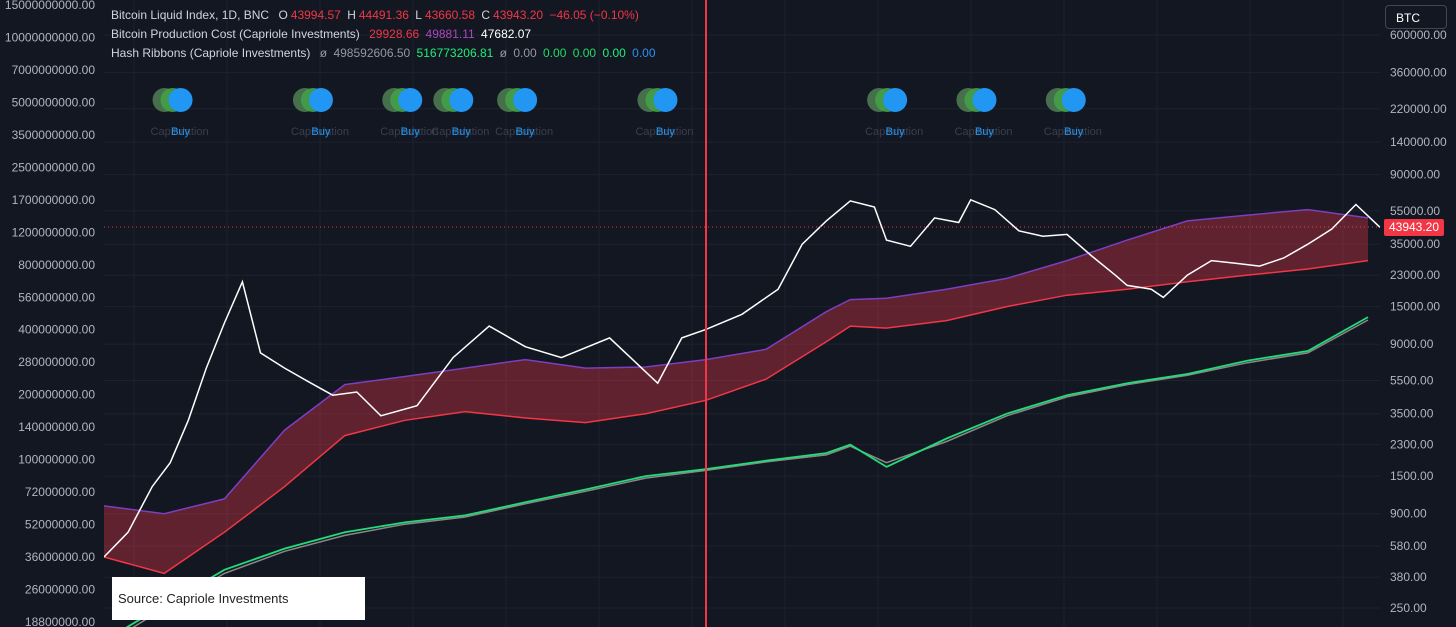  What do you see at coordinates (1415, 211) in the screenshot?
I see `right-axis-tick: 55000.00` at bounding box center [1415, 211].